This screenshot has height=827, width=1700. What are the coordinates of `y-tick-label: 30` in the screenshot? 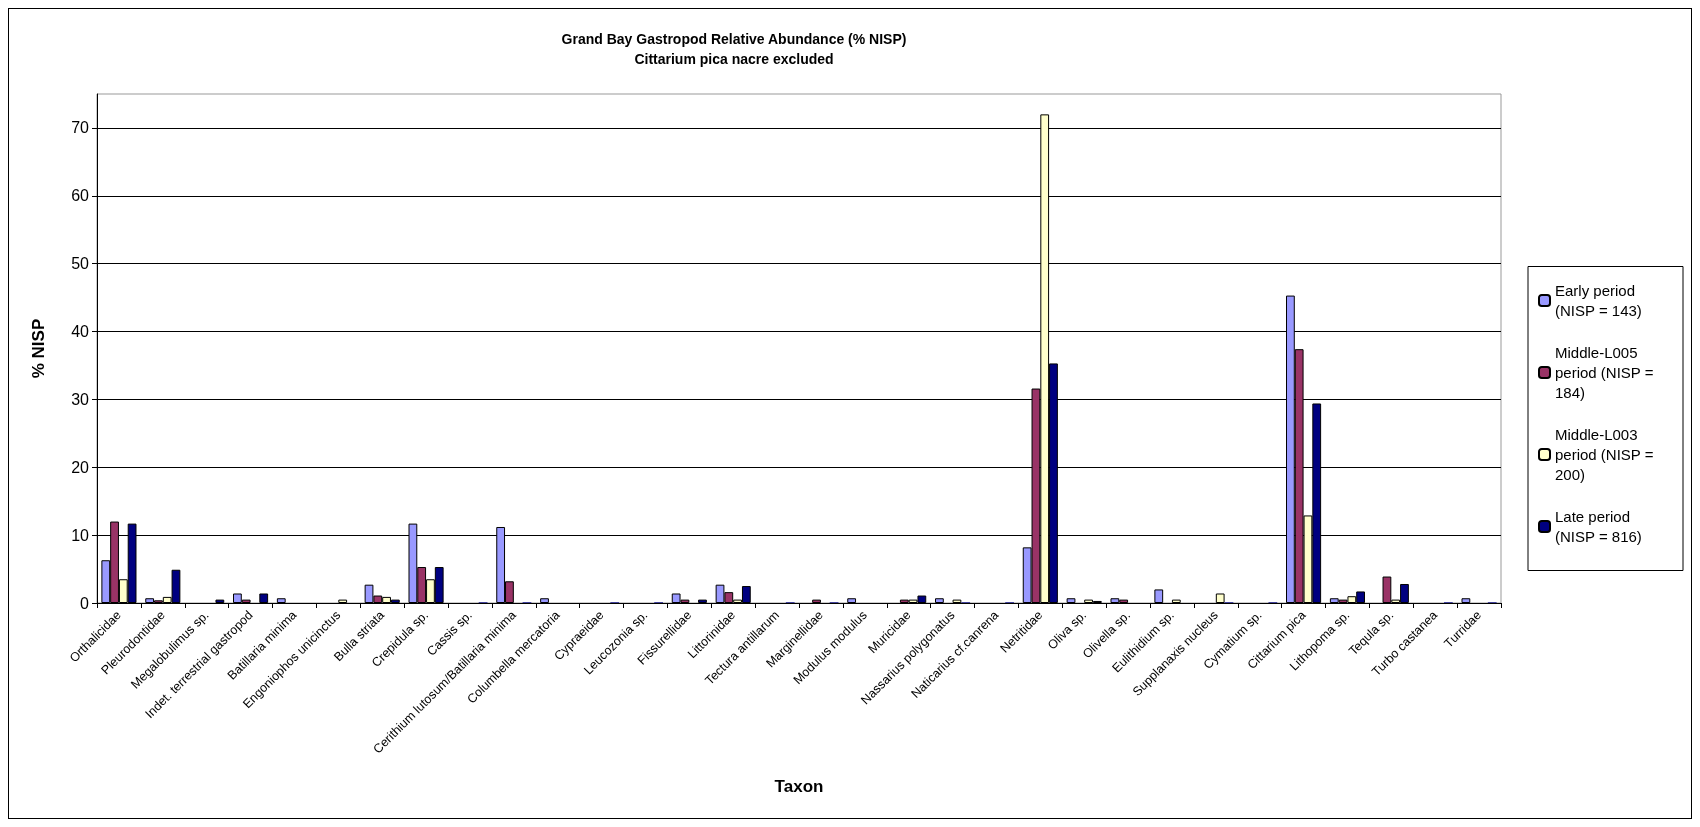 It's located at (80, 399).